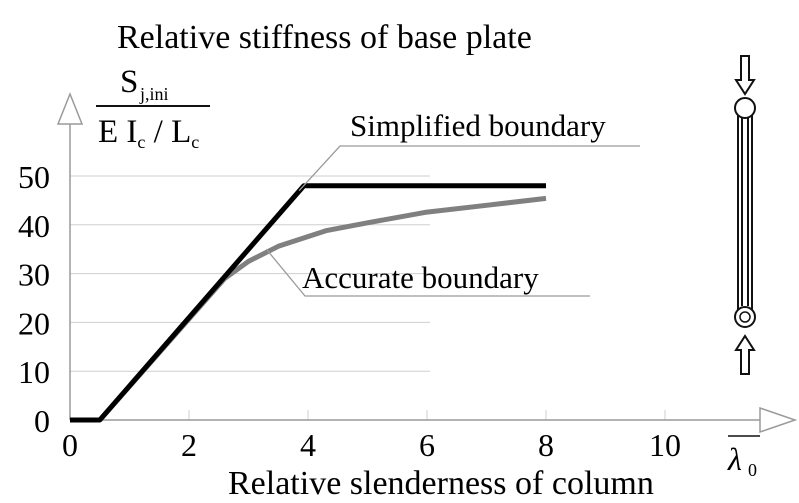  Describe the element at coordinates (752, 470) in the screenshot. I see `lambda-subscript: 0` at that location.